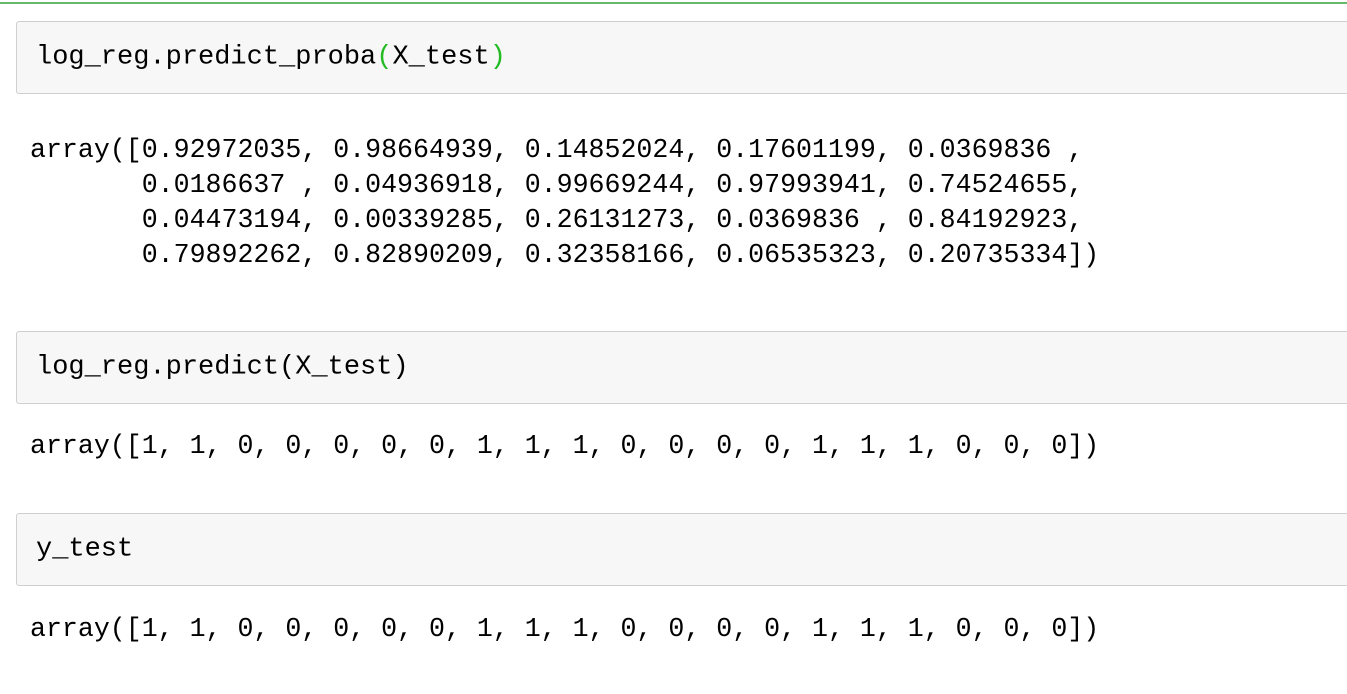 The image size is (1347, 694). What do you see at coordinates (681, 57) in the screenshot?
I see `code-cell-input-1: log_reg.predict_proba(X_test)` at bounding box center [681, 57].